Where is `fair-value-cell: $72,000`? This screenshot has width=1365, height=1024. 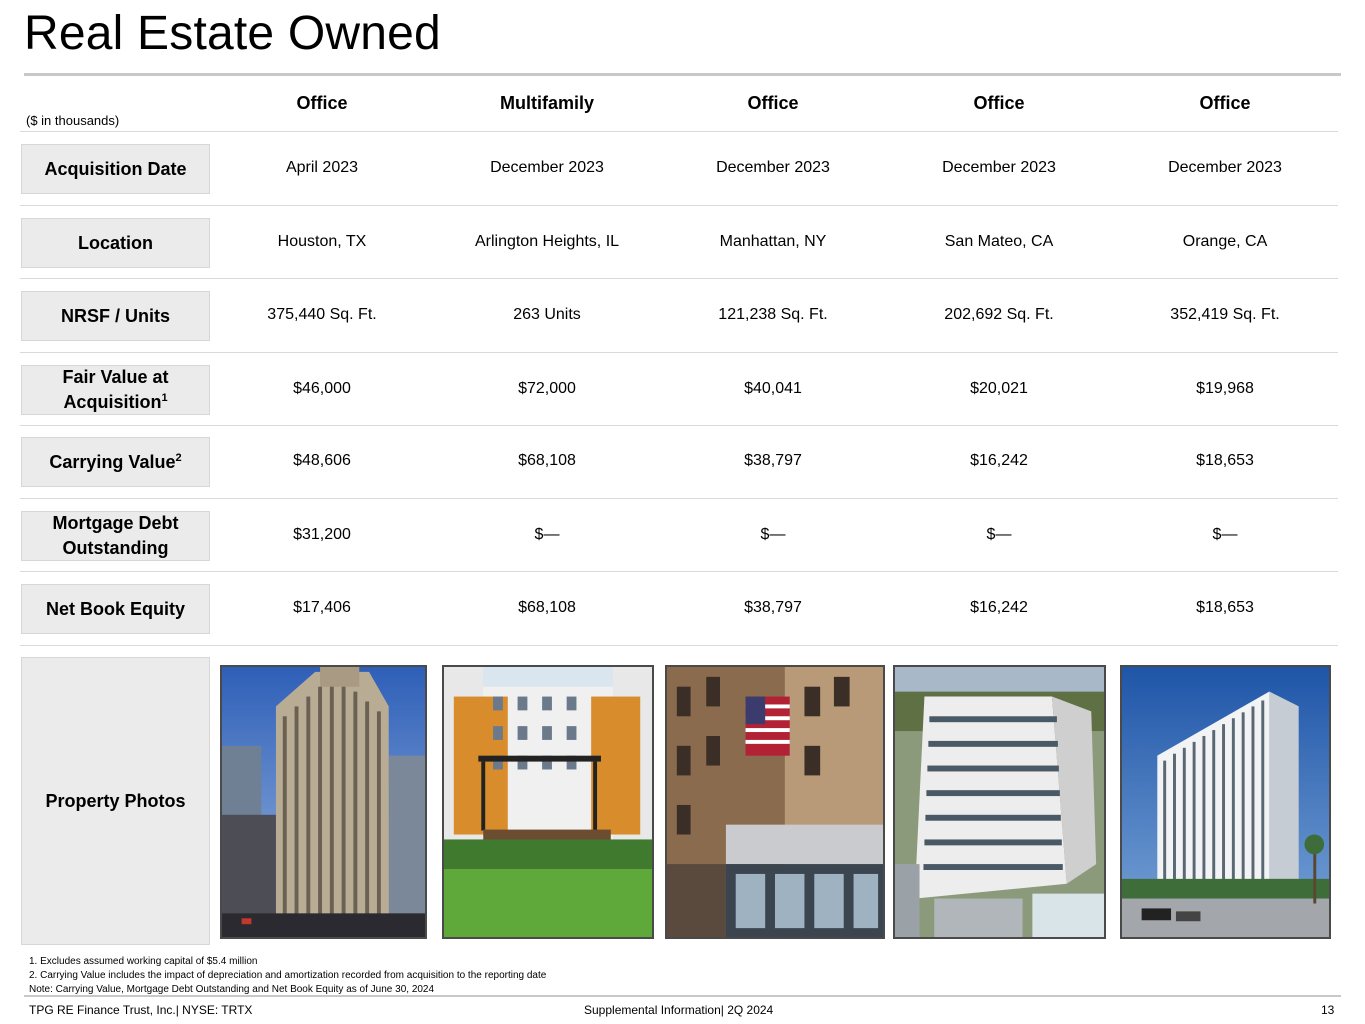 fair-value-cell: $72,000 is located at coordinates (547, 388).